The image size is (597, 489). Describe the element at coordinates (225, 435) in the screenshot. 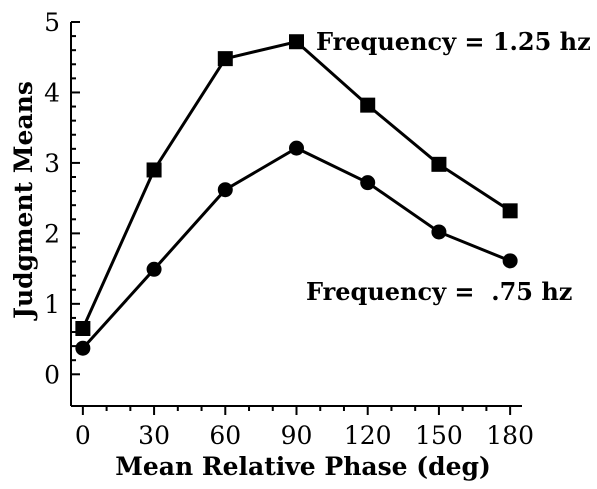

I see `x-tick-label: 60` at that location.